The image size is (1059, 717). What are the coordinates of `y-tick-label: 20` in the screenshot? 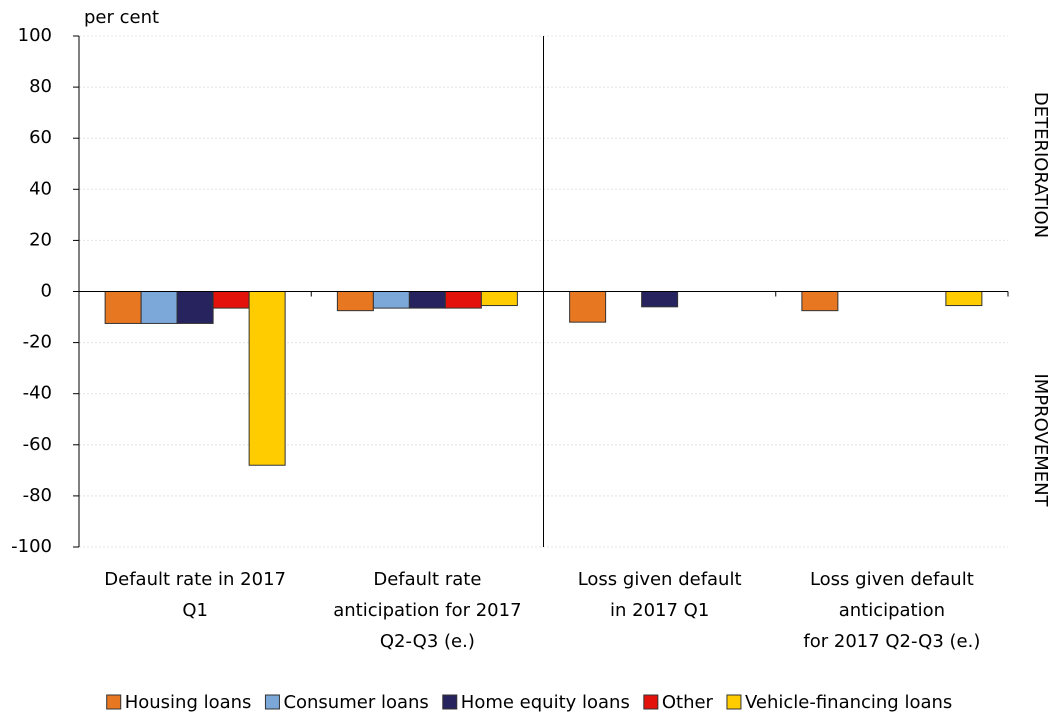 It's located at (40, 239).